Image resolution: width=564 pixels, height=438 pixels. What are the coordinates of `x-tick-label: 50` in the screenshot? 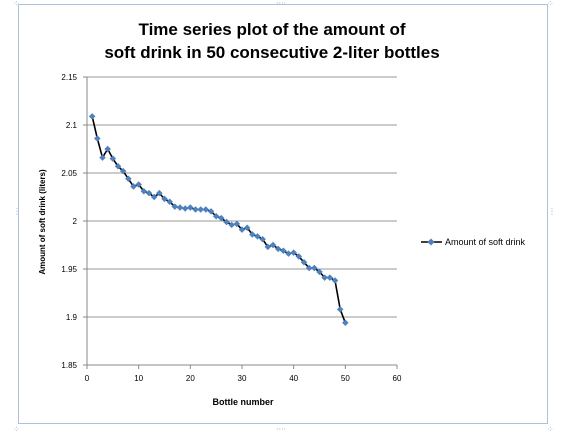 It's located at (345, 378).